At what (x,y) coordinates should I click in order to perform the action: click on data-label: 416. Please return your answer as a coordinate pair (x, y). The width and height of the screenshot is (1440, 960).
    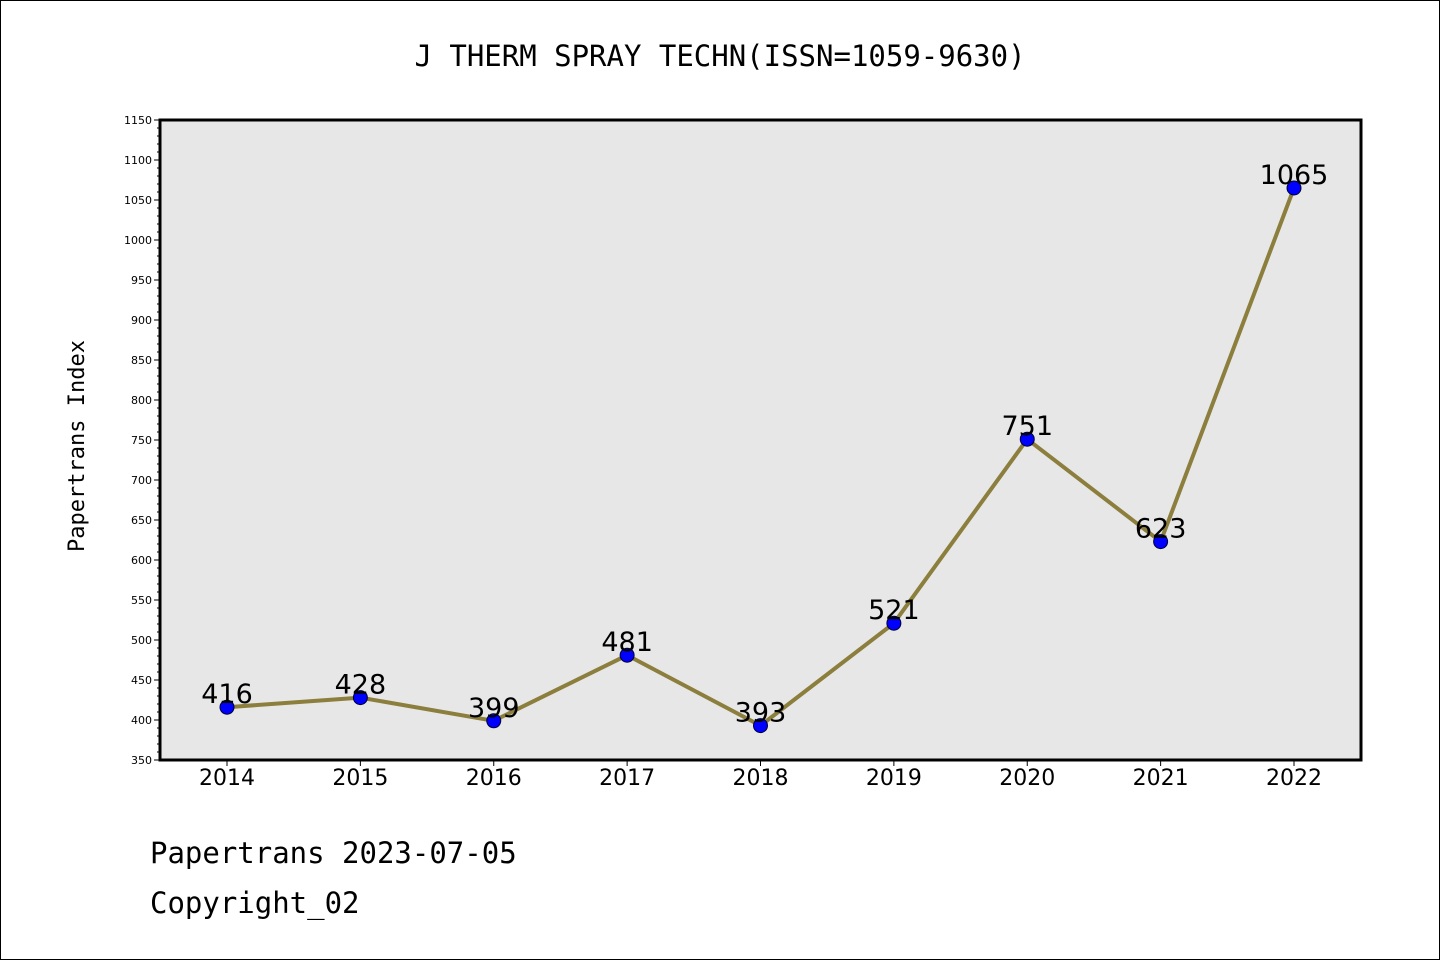
    Looking at the image, I should click on (227, 694).